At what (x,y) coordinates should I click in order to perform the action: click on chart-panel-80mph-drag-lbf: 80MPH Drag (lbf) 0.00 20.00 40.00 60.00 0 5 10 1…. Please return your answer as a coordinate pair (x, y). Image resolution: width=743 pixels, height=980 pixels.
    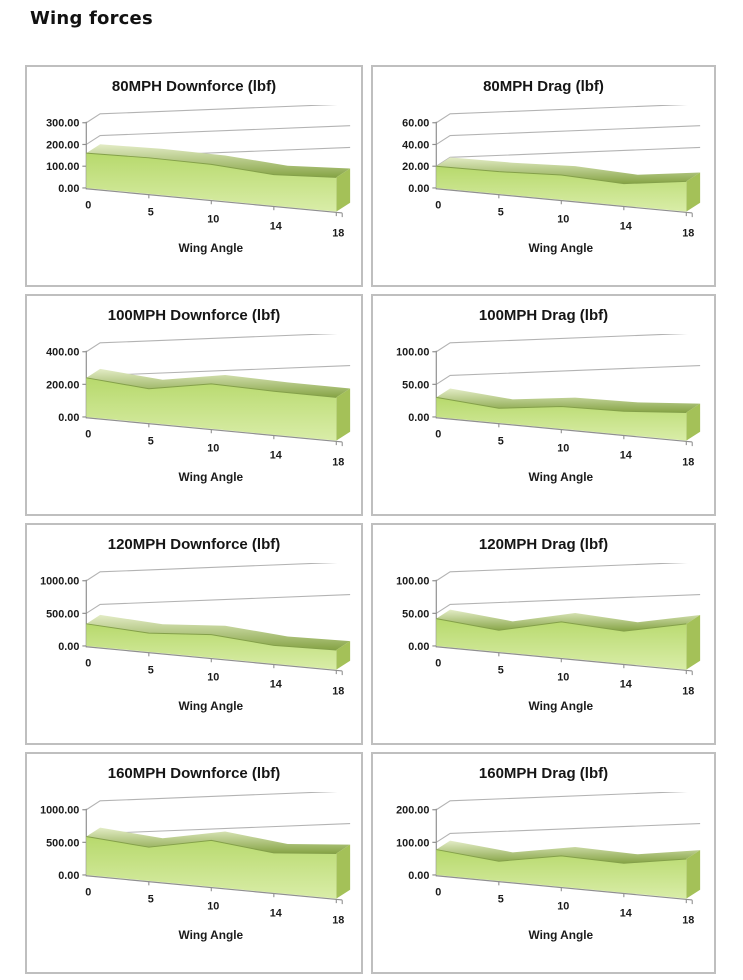
    Looking at the image, I should click on (543, 176).